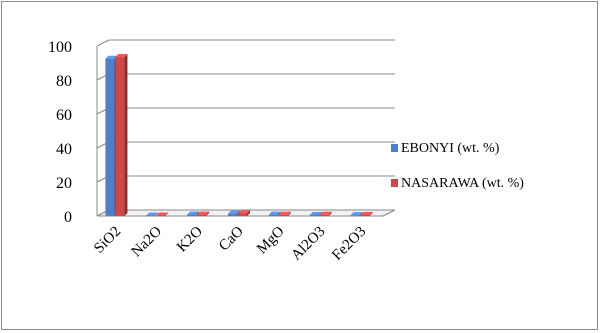 This screenshot has height=333, width=601. I want to click on x-tick-label-Fe2O3: Fe2O3, so click(349, 244).